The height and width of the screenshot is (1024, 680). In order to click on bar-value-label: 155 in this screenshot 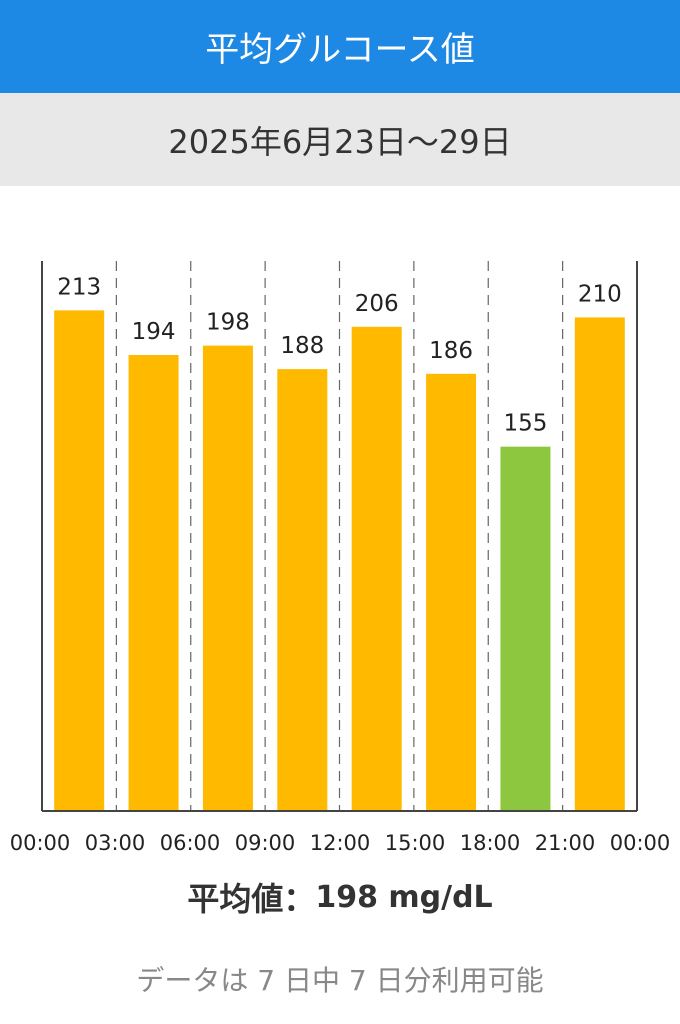, I will do `click(525, 424)`.